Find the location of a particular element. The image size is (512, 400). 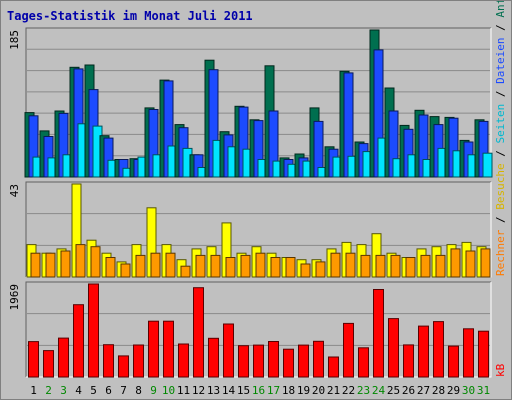

x-tick-label-7: 7 is located at coordinates (123, 390).